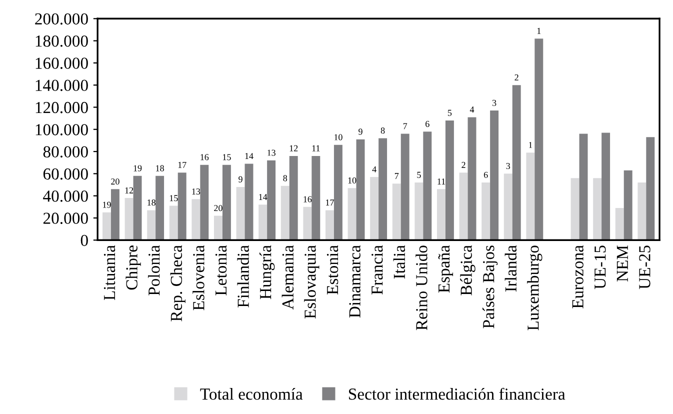  Describe the element at coordinates (243, 276) in the screenshot. I see `x-tick-label: Finlandia` at that location.